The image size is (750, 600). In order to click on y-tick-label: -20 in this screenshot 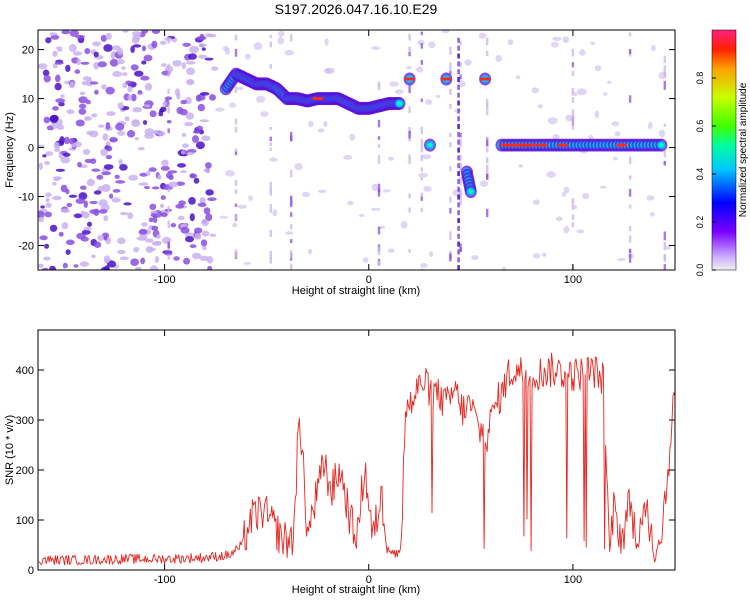, I will do `click(26, 247)`.